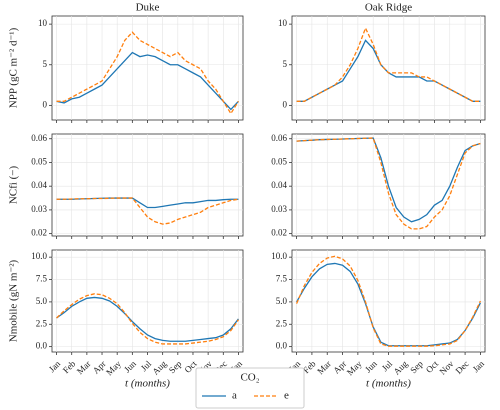 The height and width of the screenshot is (410, 500). Describe the element at coordinates (148, 8) in the screenshot. I see `panel-title: Duke` at that location.